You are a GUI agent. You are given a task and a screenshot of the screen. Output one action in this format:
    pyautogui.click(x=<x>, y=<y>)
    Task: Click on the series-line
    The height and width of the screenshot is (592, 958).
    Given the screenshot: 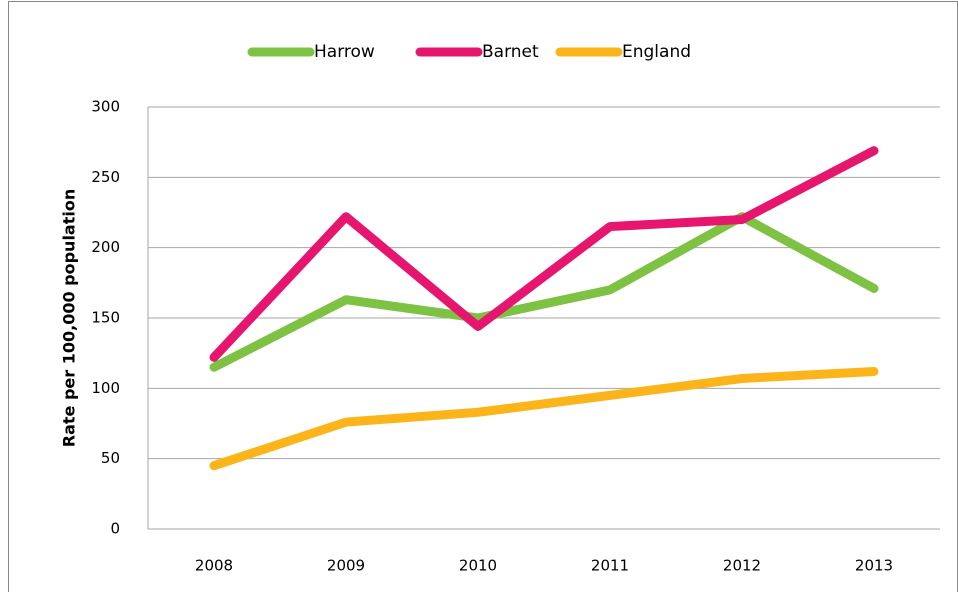 What is the action you would take?
    pyautogui.click(x=544, y=418)
    